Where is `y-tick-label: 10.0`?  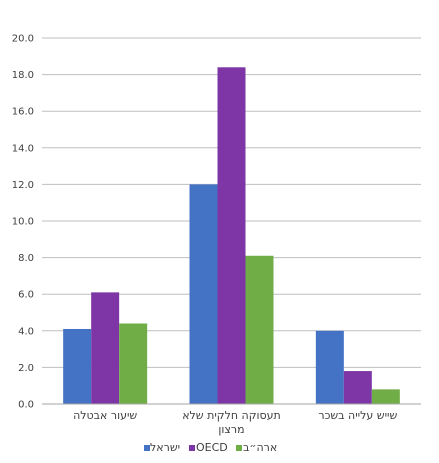 y-tick-label: 10.0 is located at coordinates (23, 222).